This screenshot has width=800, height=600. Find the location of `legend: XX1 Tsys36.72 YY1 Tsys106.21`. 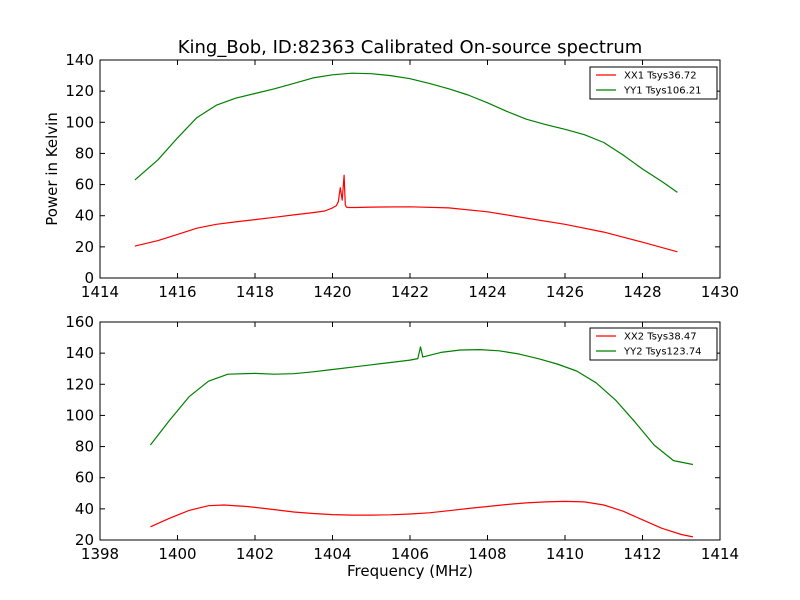

legend: XX1 Tsys36.72 YY1 Tsys106.21 is located at coordinates (653, 83).